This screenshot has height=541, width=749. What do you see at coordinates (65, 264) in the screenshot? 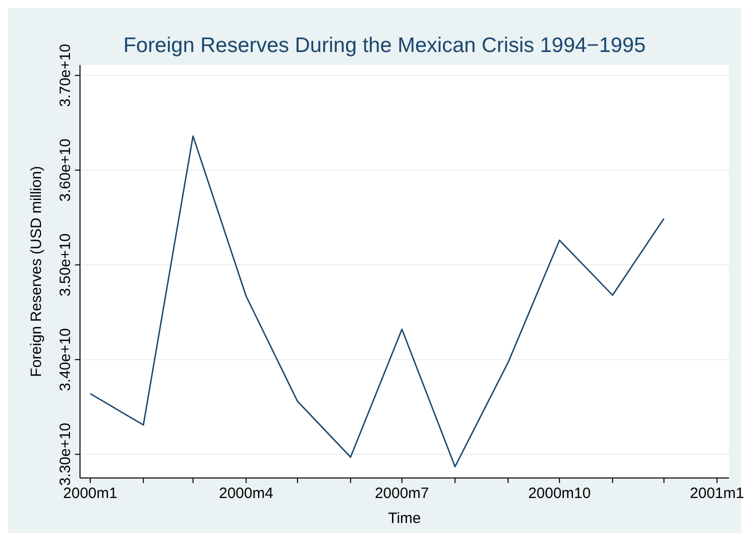
I see `y-tick-label: 3.50e+10` at bounding box center [65, 264].